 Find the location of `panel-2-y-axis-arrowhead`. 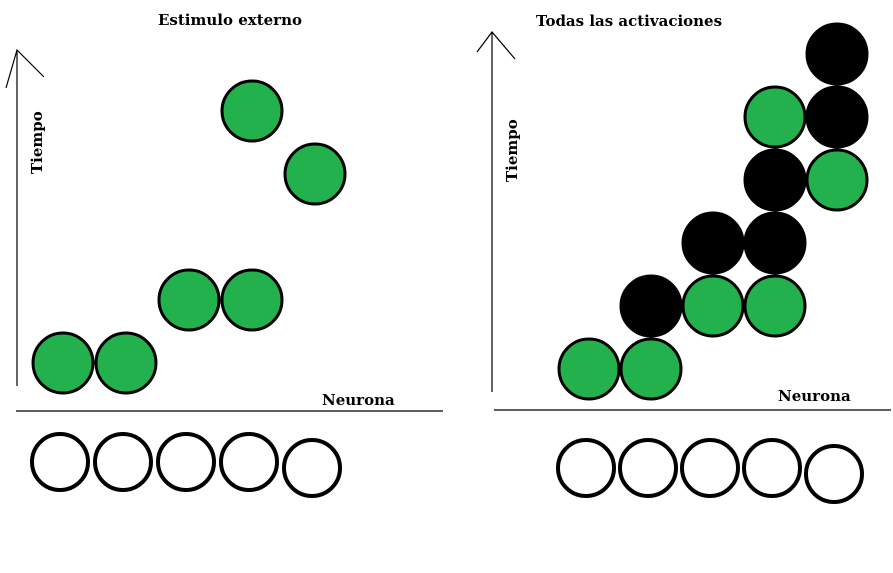

panel-2-y-axis-arrowhead is located at coordinates (496, 45).